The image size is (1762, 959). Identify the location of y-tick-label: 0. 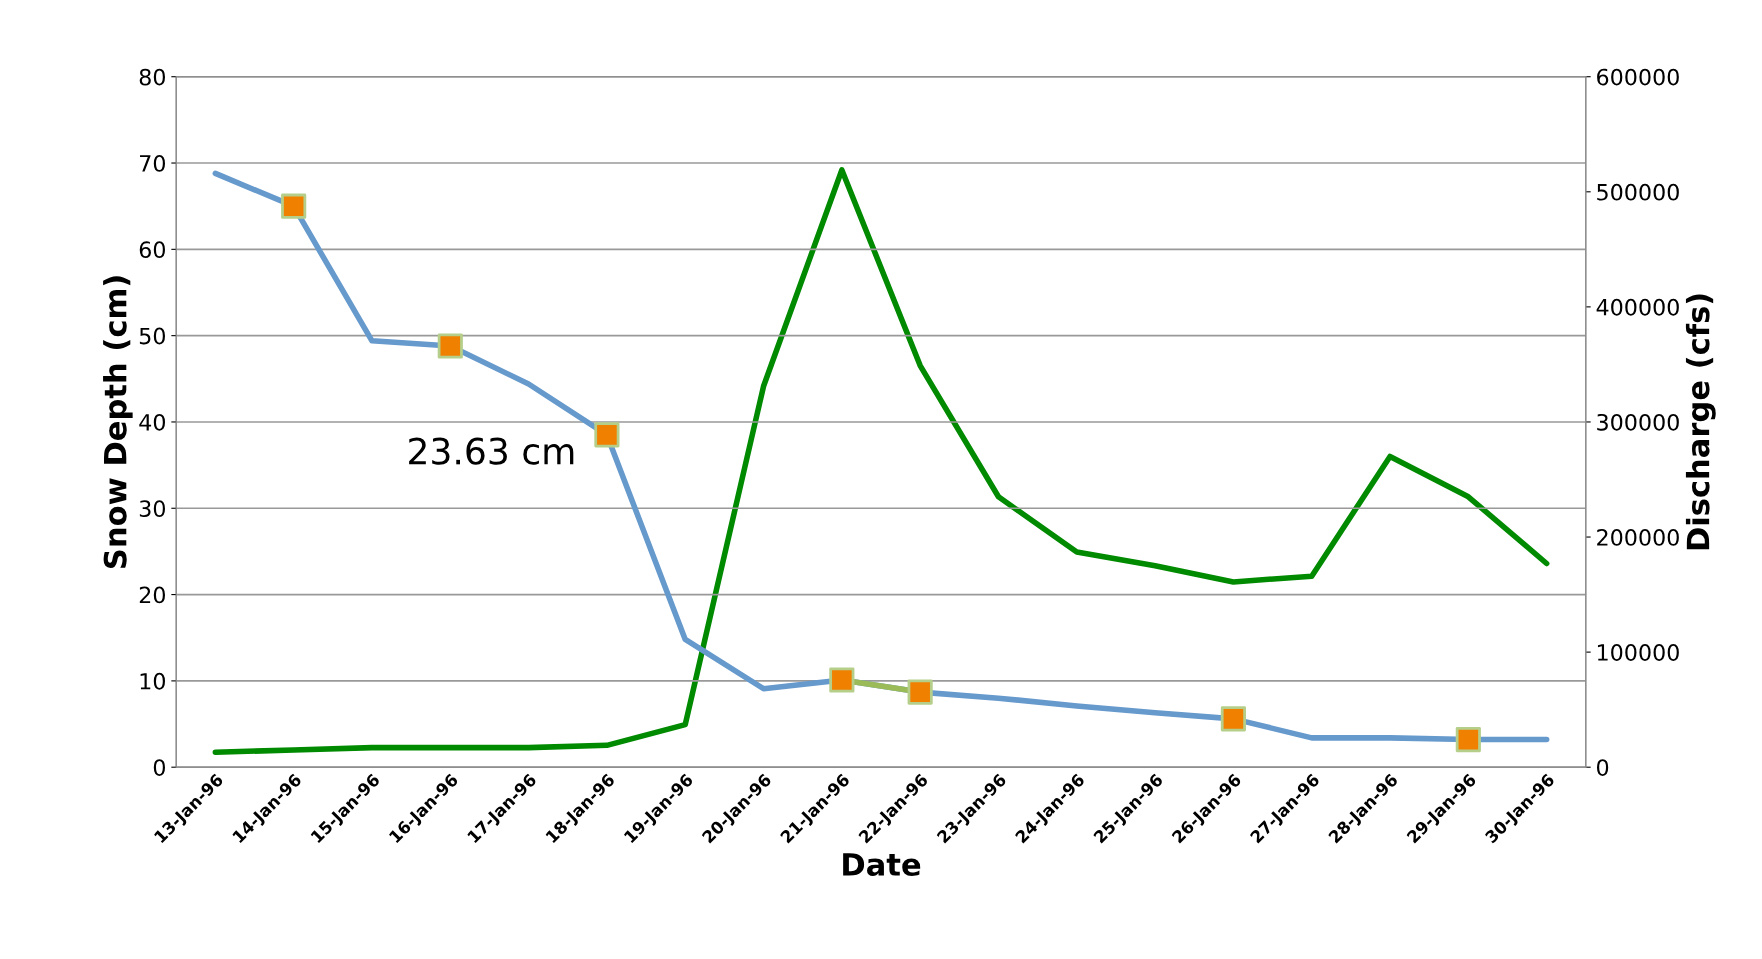
(159, 767).